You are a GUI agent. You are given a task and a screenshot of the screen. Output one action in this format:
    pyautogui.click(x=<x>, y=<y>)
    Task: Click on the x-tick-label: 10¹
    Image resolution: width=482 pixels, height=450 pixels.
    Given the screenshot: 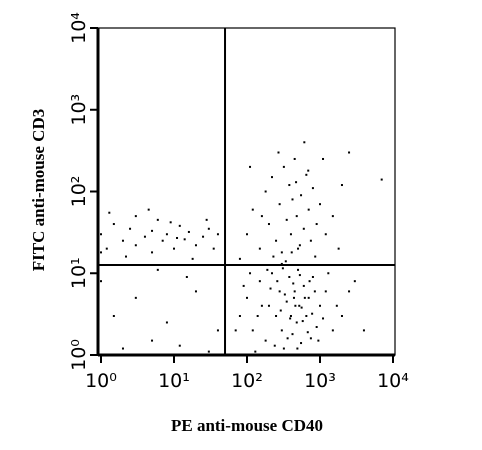 What is the action you would take?
    pyautogui.click(x=174, y=381)
    